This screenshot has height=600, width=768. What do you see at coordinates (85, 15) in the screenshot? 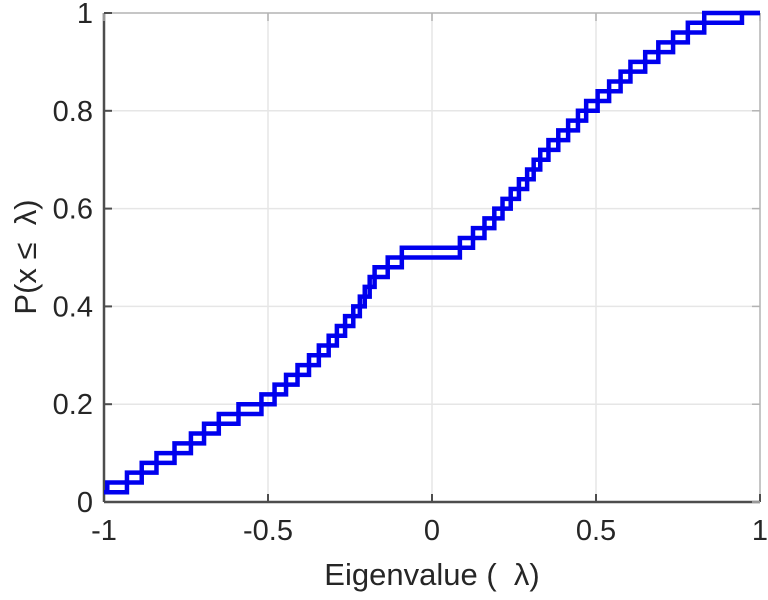
I see `y-tick-label: 1` at bounding box center [85, 15].